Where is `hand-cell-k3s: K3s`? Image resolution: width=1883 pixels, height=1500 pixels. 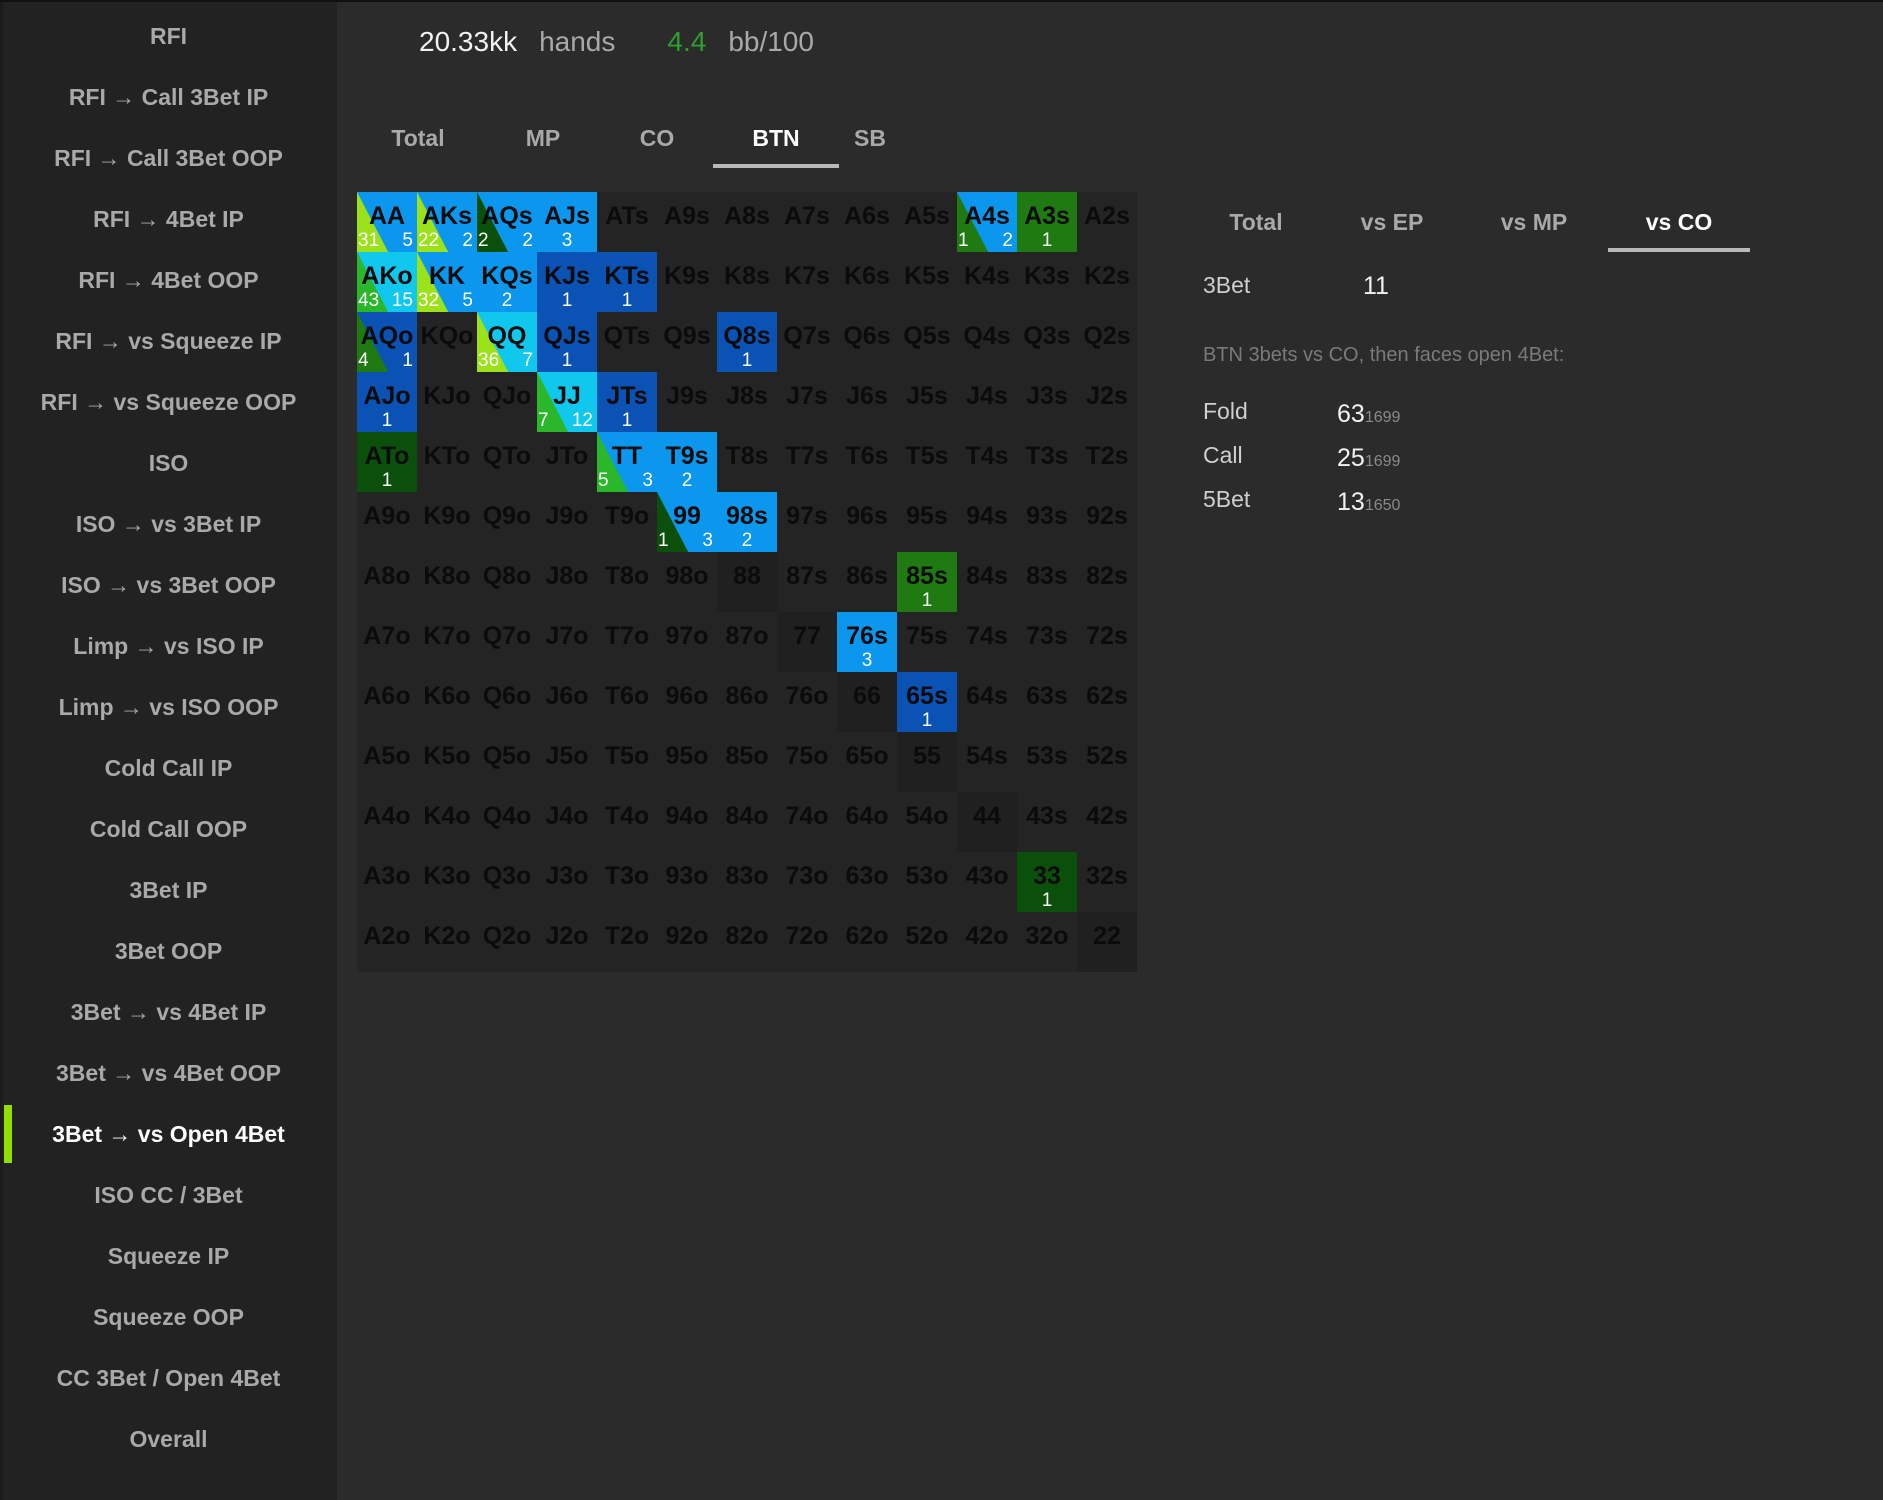 hand-cell-k3s: K3s is located at coordinates (1047, 282).